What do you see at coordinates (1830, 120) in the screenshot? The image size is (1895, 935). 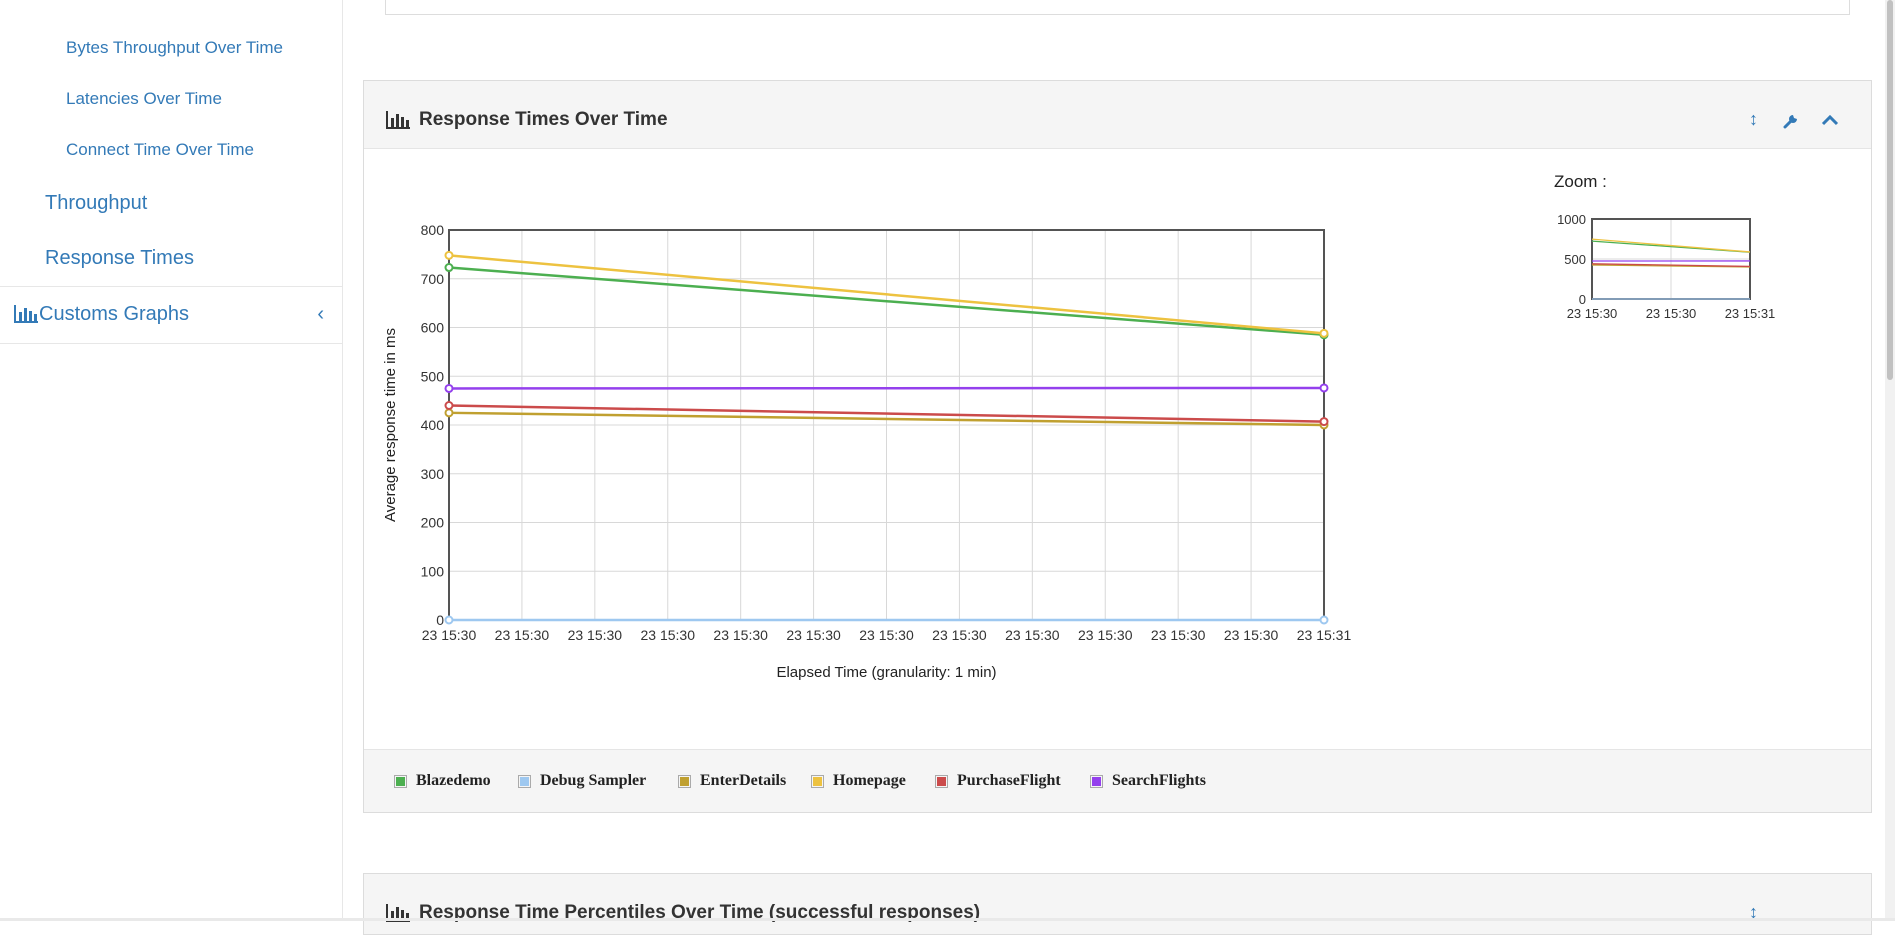 I see `chevron-up-icon` at bounding box center [1830, 120].